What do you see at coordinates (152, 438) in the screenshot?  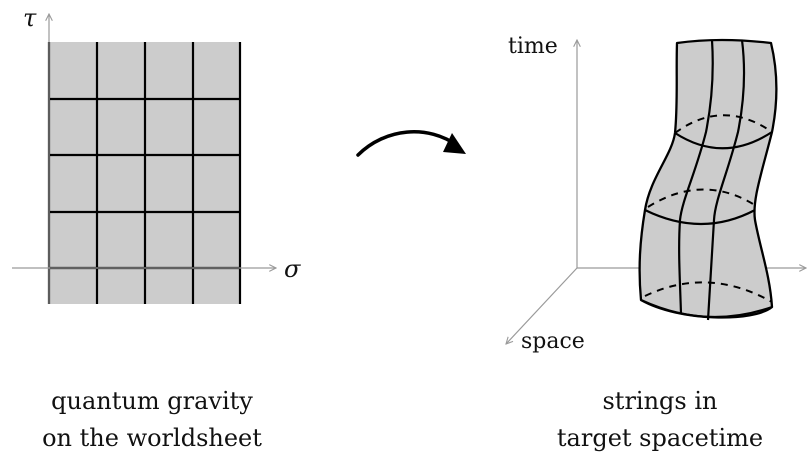 I see `worldsheet-caption-line2: on the worldsheet` at bounding box center [152, 438].